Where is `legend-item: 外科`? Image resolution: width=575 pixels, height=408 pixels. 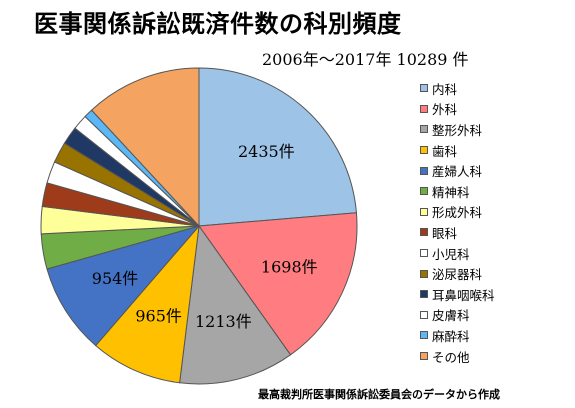
legend-item: 外科 is located at coordinates (457, 109).